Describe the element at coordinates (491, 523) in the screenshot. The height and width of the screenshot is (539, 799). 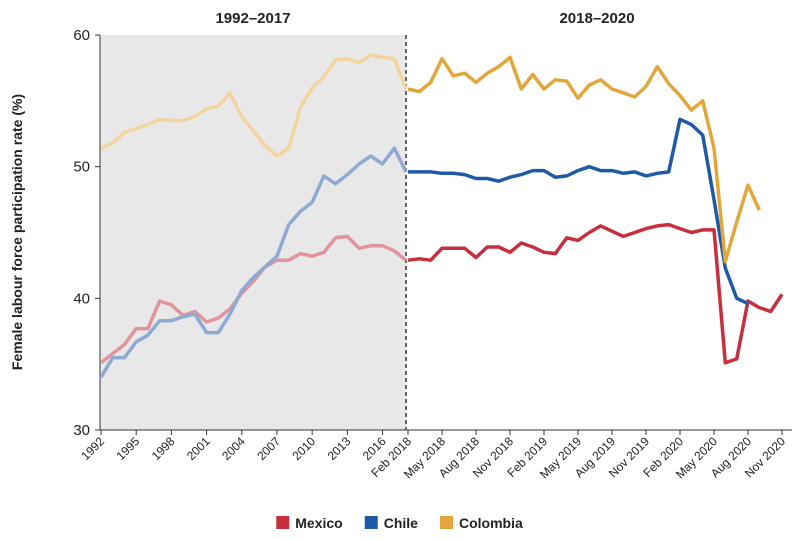
I see `legend-label: Colombia` at that location.